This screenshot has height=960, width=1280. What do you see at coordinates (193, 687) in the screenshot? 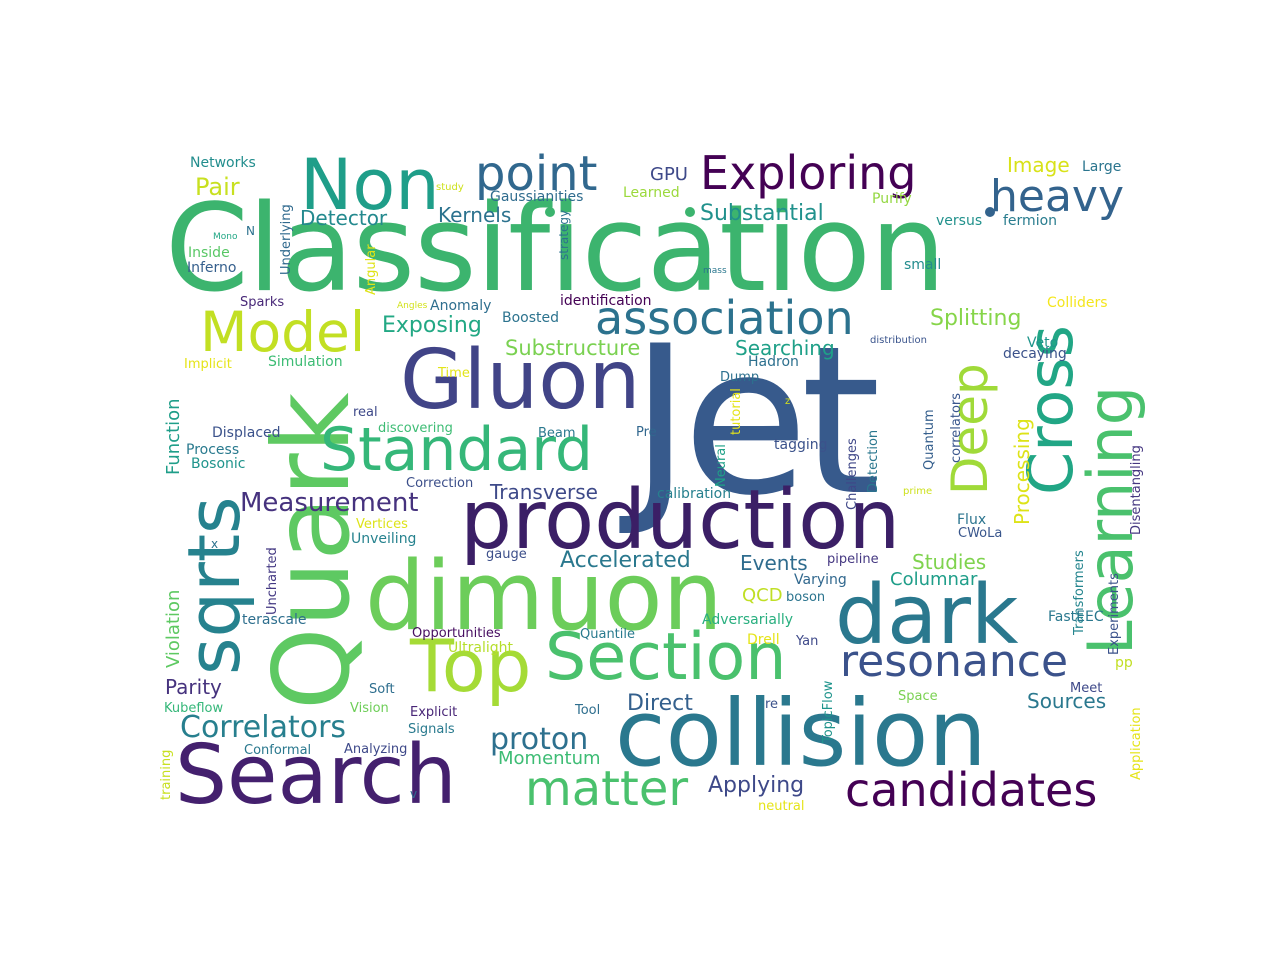
I see `word-parity: Parity` at bounding box center [193, 687].